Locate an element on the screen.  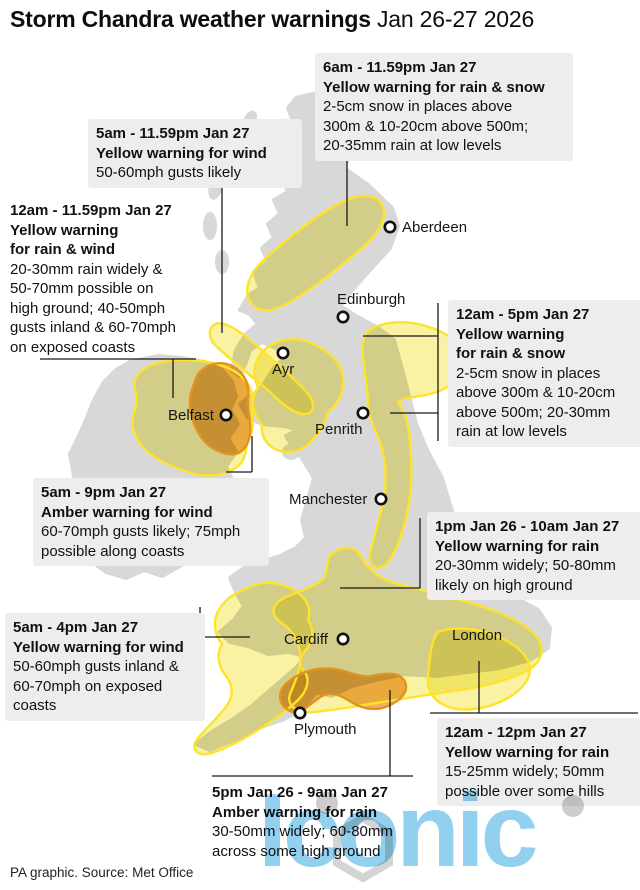
annotation-time: 1pm Jan 26 - 10am Jan 27 is located at coordinates (527, 526).